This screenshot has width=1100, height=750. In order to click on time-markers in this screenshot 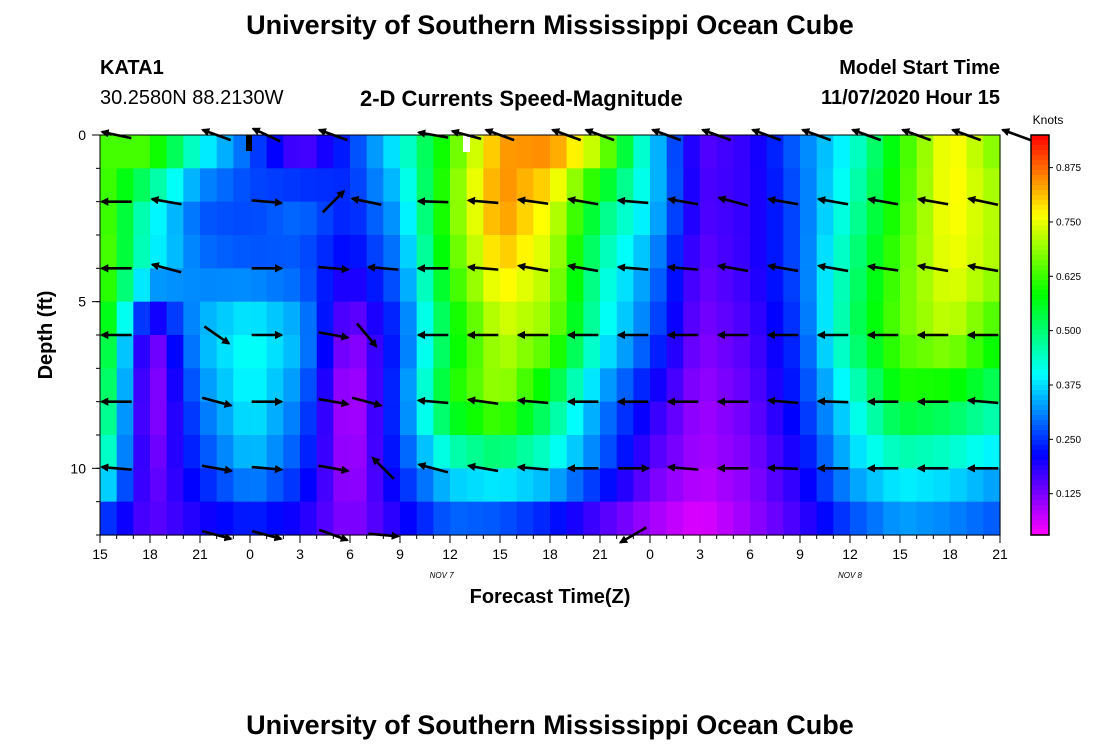, I will do `click(358, 143)`.